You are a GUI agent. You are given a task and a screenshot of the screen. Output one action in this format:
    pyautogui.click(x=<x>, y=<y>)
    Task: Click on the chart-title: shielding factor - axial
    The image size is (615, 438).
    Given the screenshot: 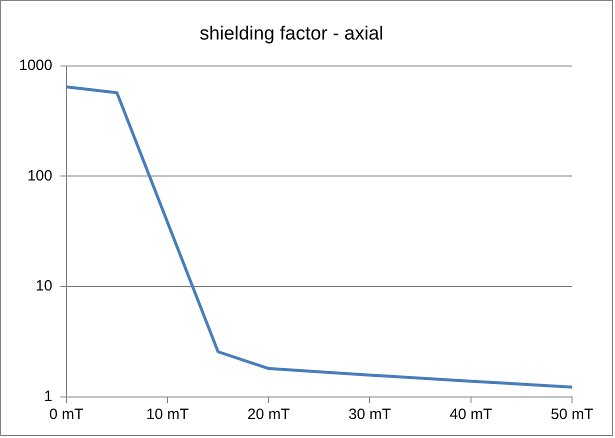 What is the action you would take?
    pyautogui.click(x=292, y=34)
    